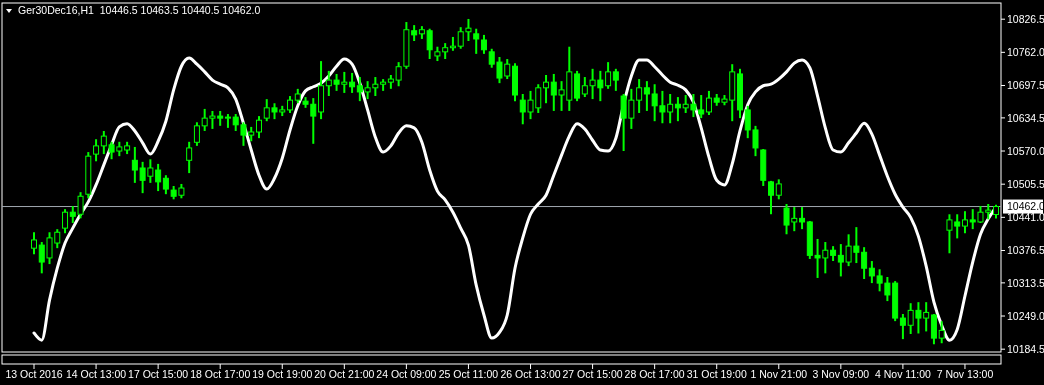  What do you see at coordinates (1025, 250) in the screenshot?
I see `y-tick-label: 10376.5` at bounding box center [1025, 250].